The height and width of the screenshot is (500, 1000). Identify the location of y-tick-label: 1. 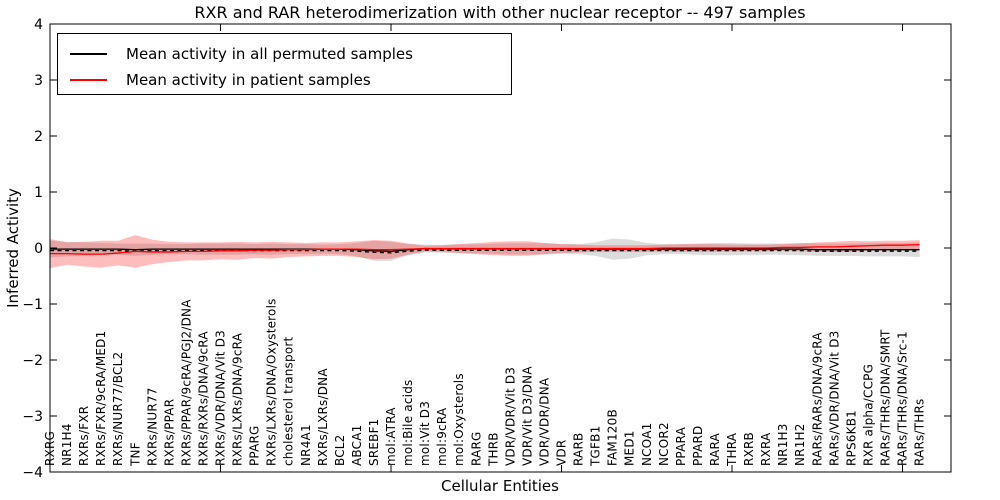
(38, 193).